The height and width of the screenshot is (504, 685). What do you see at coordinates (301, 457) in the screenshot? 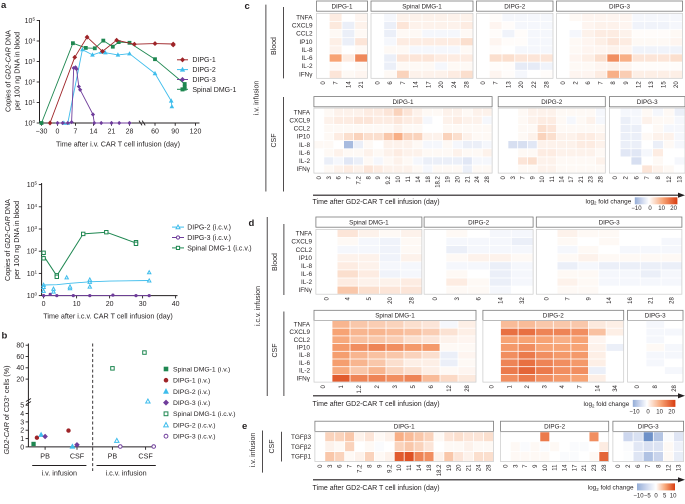
I see `svg-text: TGFβ1` at bounding box center [301, 457].